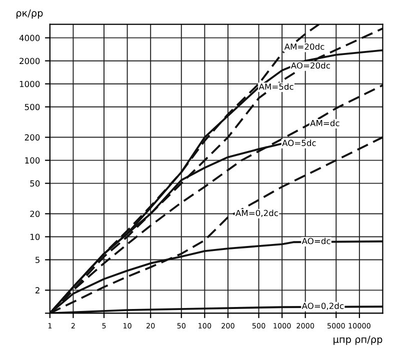 The width and height of the screenshot is (416, 348). What do you see at coordinates (358, 340) in the screenshot?
I see `x-axis-title: μпр ρп/ρр` at bounding box center [358, 340].